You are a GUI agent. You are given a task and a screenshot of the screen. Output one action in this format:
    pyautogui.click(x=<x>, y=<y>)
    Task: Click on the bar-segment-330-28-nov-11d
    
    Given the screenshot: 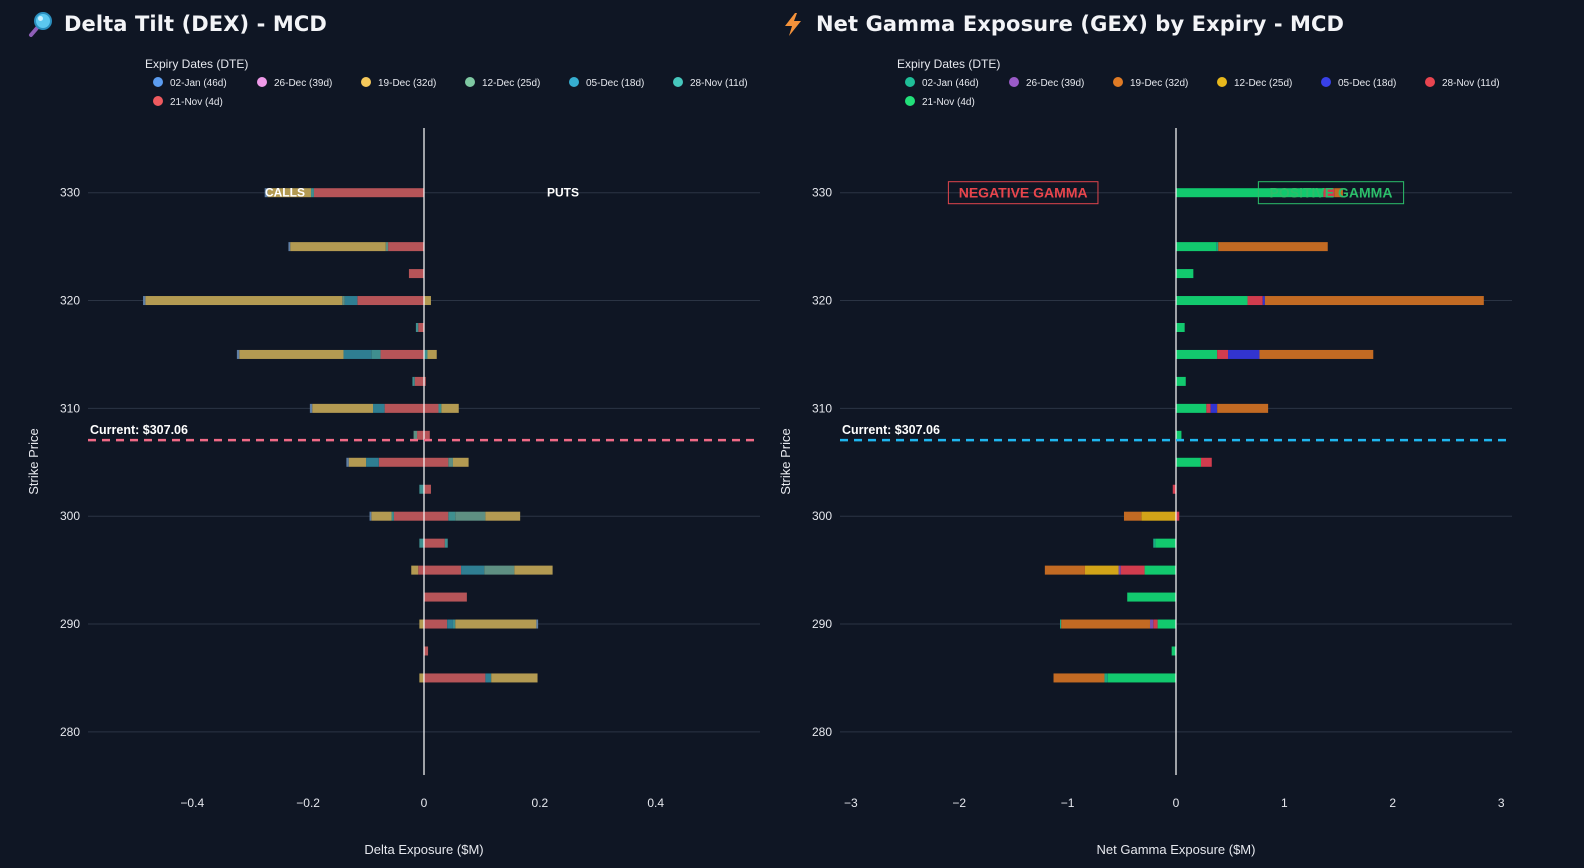 What is the action you would take?
    pyautogui.click(x=1329, y=193)
    